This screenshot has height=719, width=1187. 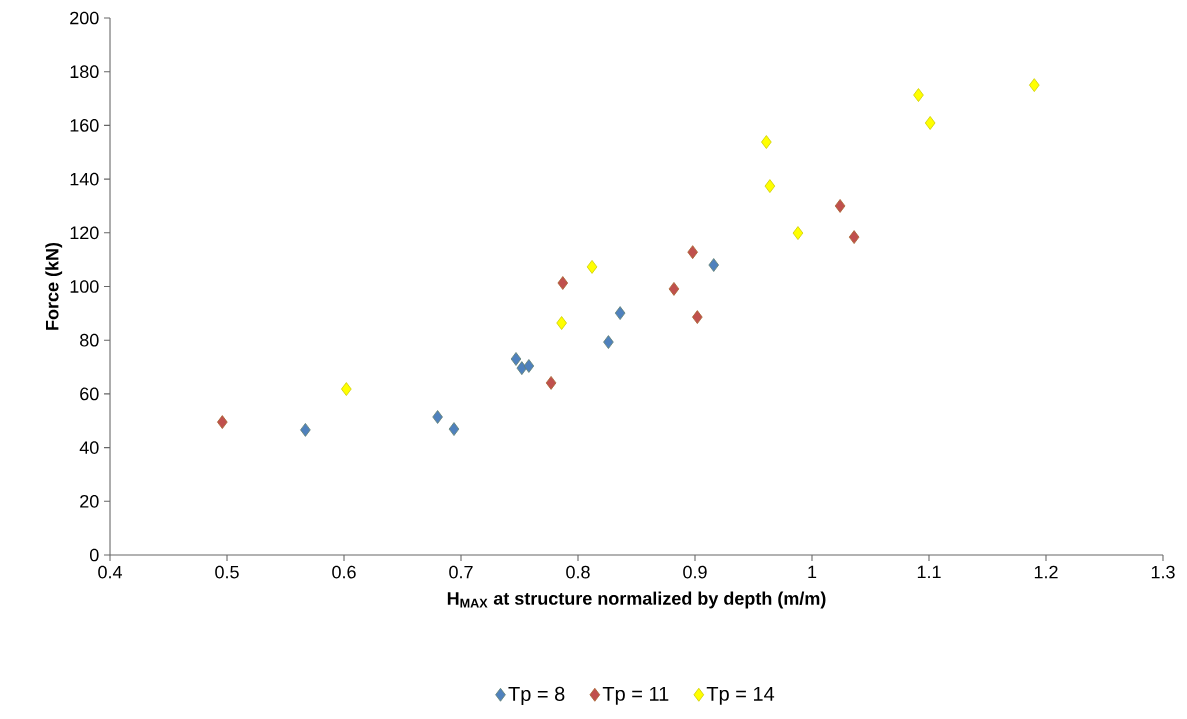 What do you see at coordinates (84, 125) in the screenshot?
I see `y-tick-label: 160` at bounding box center [84, 125].